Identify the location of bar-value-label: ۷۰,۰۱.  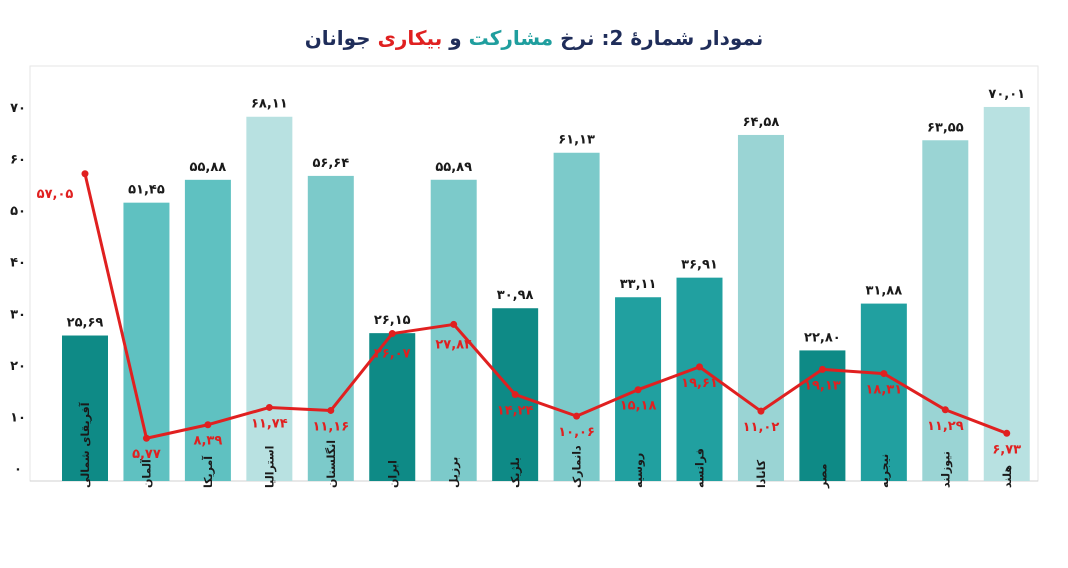
(1006, 94).